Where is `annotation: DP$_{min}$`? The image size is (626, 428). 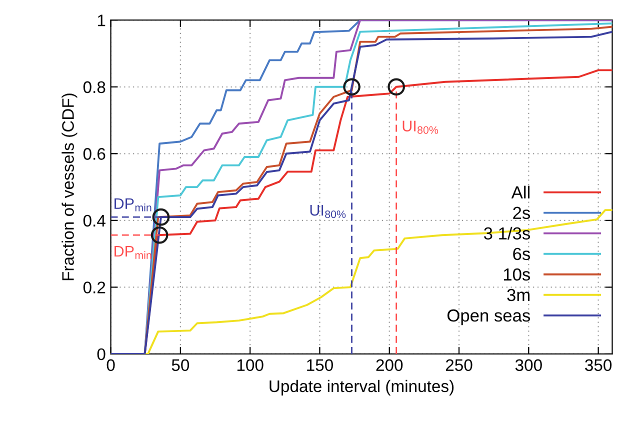
annotation: DP$_{min}$ is located at coordinates (133, 205).